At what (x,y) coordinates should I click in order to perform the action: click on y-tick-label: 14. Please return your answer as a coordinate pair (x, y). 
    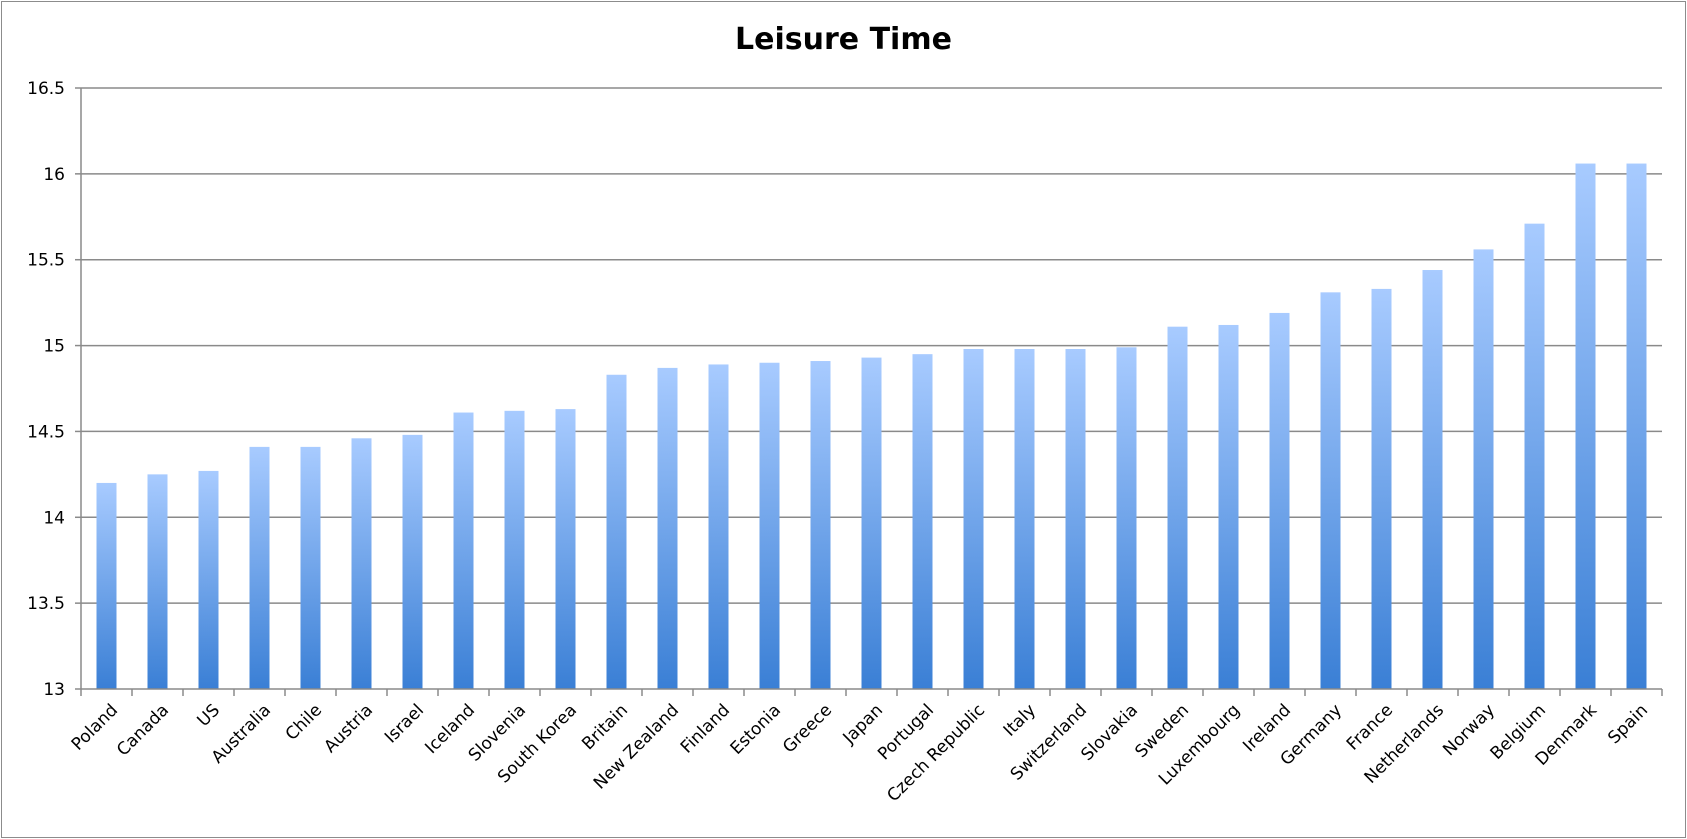
    Looking at the image, I should click on (54, 518).